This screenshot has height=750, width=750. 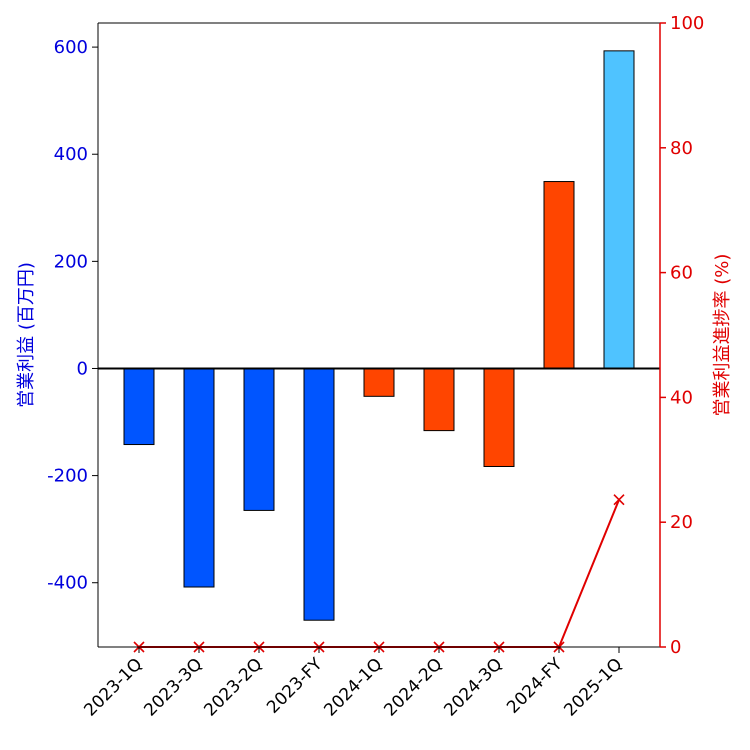 What do you see at coordinates (379, 382) in the screenshot?
I see `bar-2024-1Q` at bounding box center [379, 382].